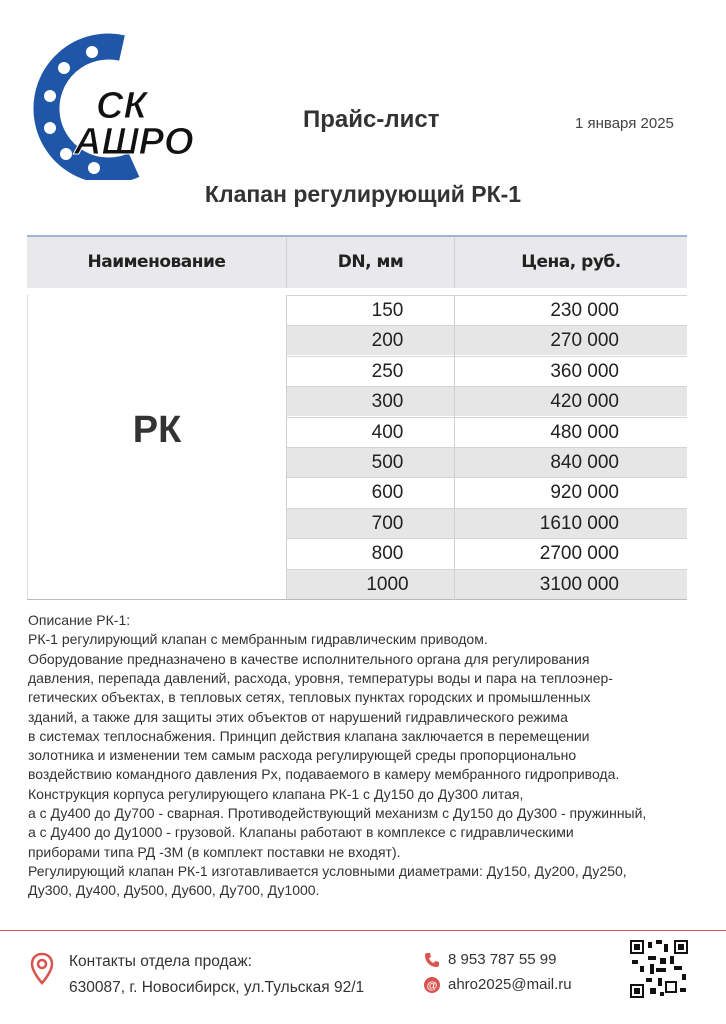  What do you see at coordinates (571, 262) in the screenshot?
I see `column-header: Цена, руб.` at bounding box center [571, 262].